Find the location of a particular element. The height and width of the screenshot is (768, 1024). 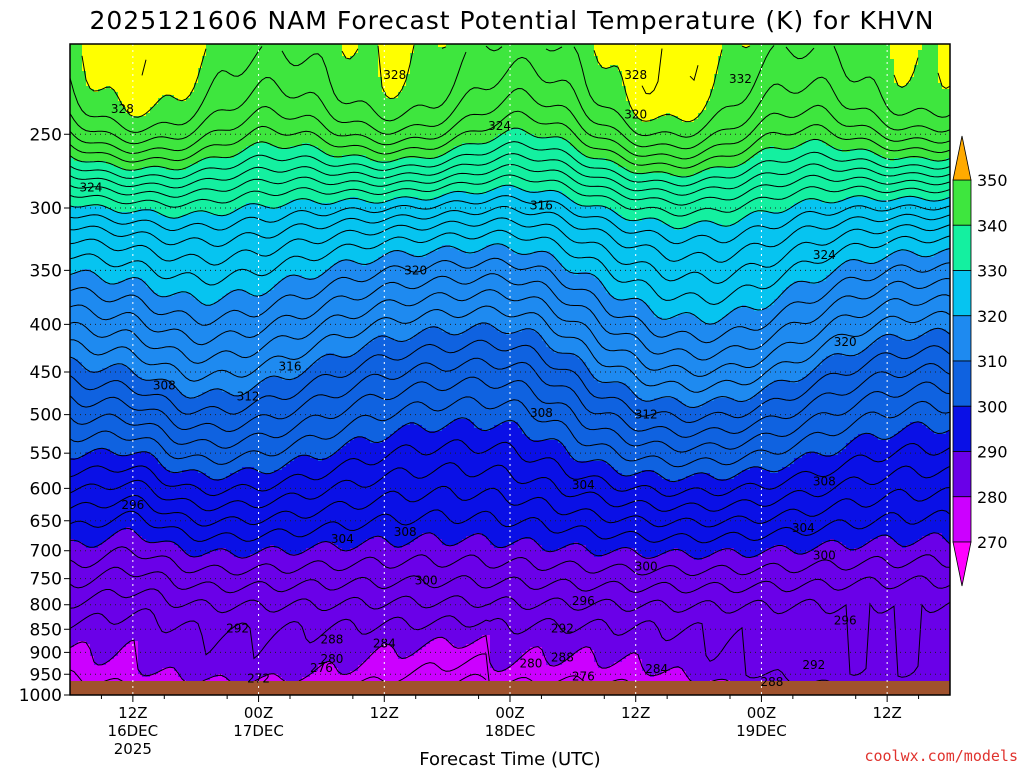

colorbar-label: 340 is located at coordinates (992, 225).